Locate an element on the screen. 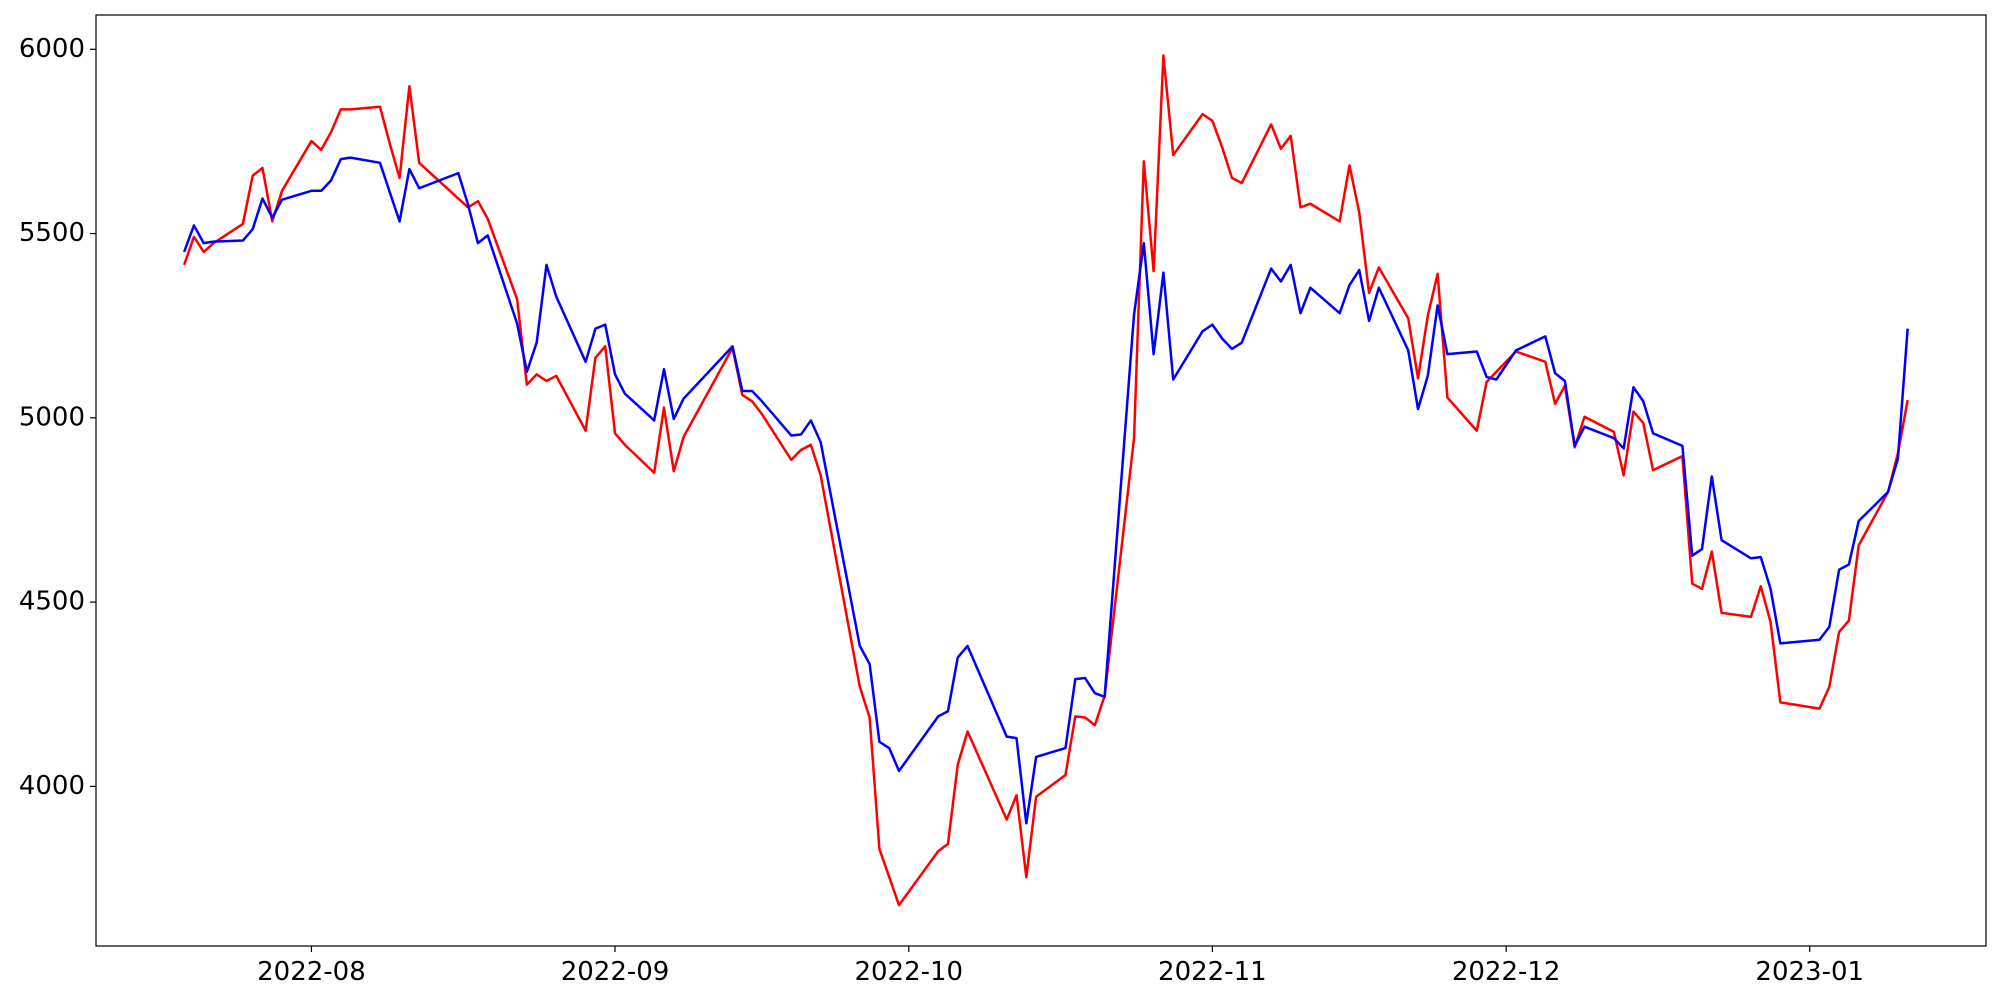 The image size is (2000, 1000). x-tick-label: 2022-09 is located at coordinates (615, 972).